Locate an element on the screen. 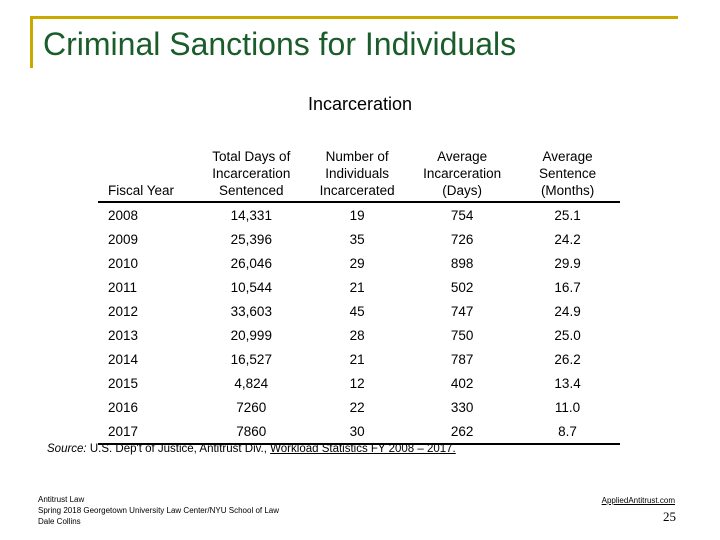 The height and width of the screenshot is (540, 720). cell-average-months: 11.0 is located at coordinates (567, 407).